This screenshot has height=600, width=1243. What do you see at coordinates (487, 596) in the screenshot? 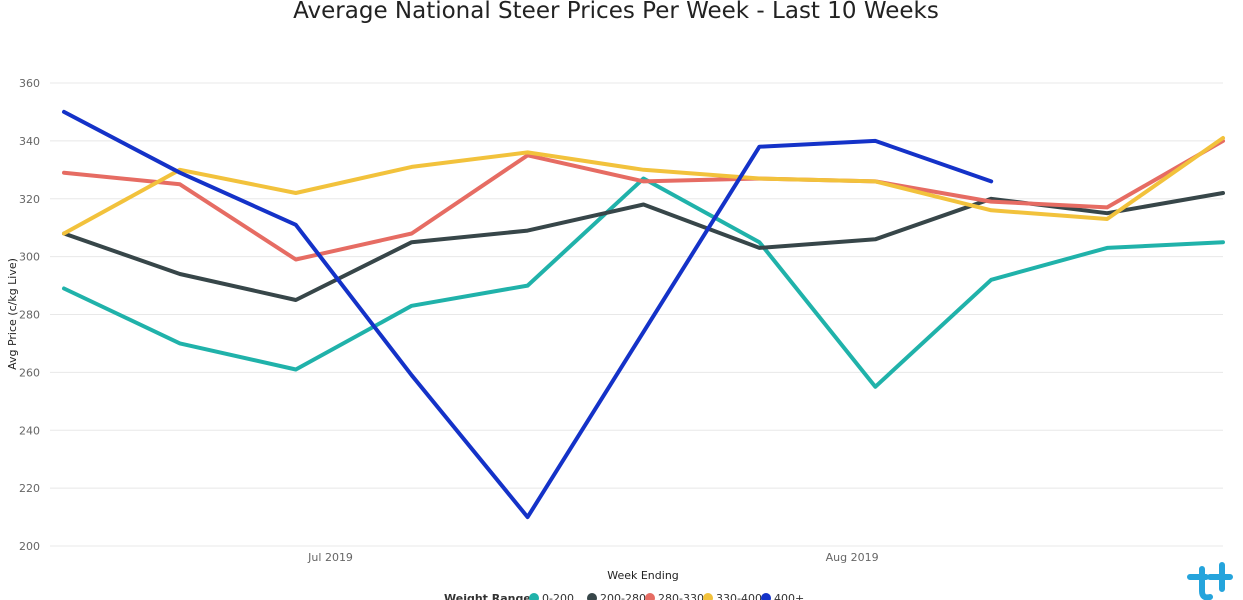
I see `legend-title: Weight Range` at bounding box center [487, 596].